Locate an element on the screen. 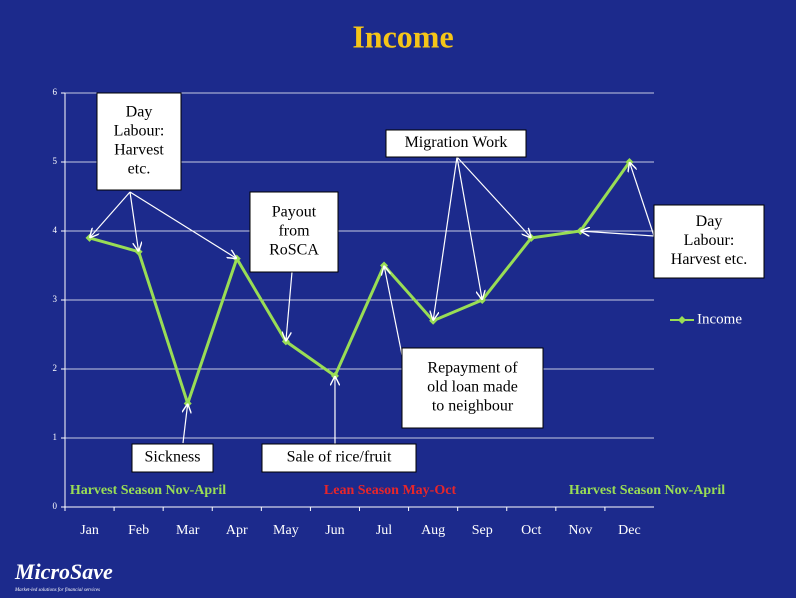  season-label: Lean Season May-Oct is located at coordinates (390, 490).